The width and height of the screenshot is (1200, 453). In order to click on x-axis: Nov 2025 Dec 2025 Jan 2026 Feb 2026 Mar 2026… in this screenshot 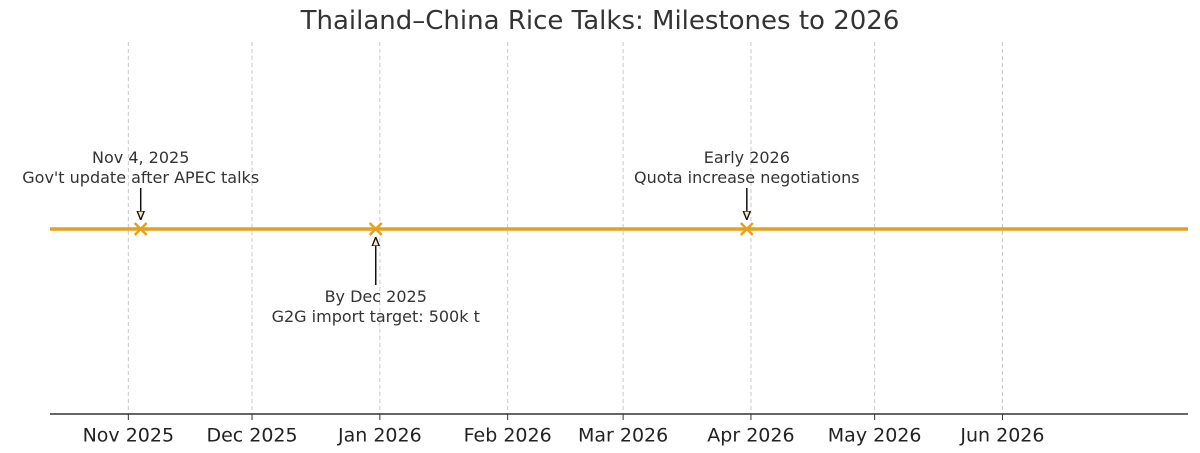, I will do `click(619, 430)`.